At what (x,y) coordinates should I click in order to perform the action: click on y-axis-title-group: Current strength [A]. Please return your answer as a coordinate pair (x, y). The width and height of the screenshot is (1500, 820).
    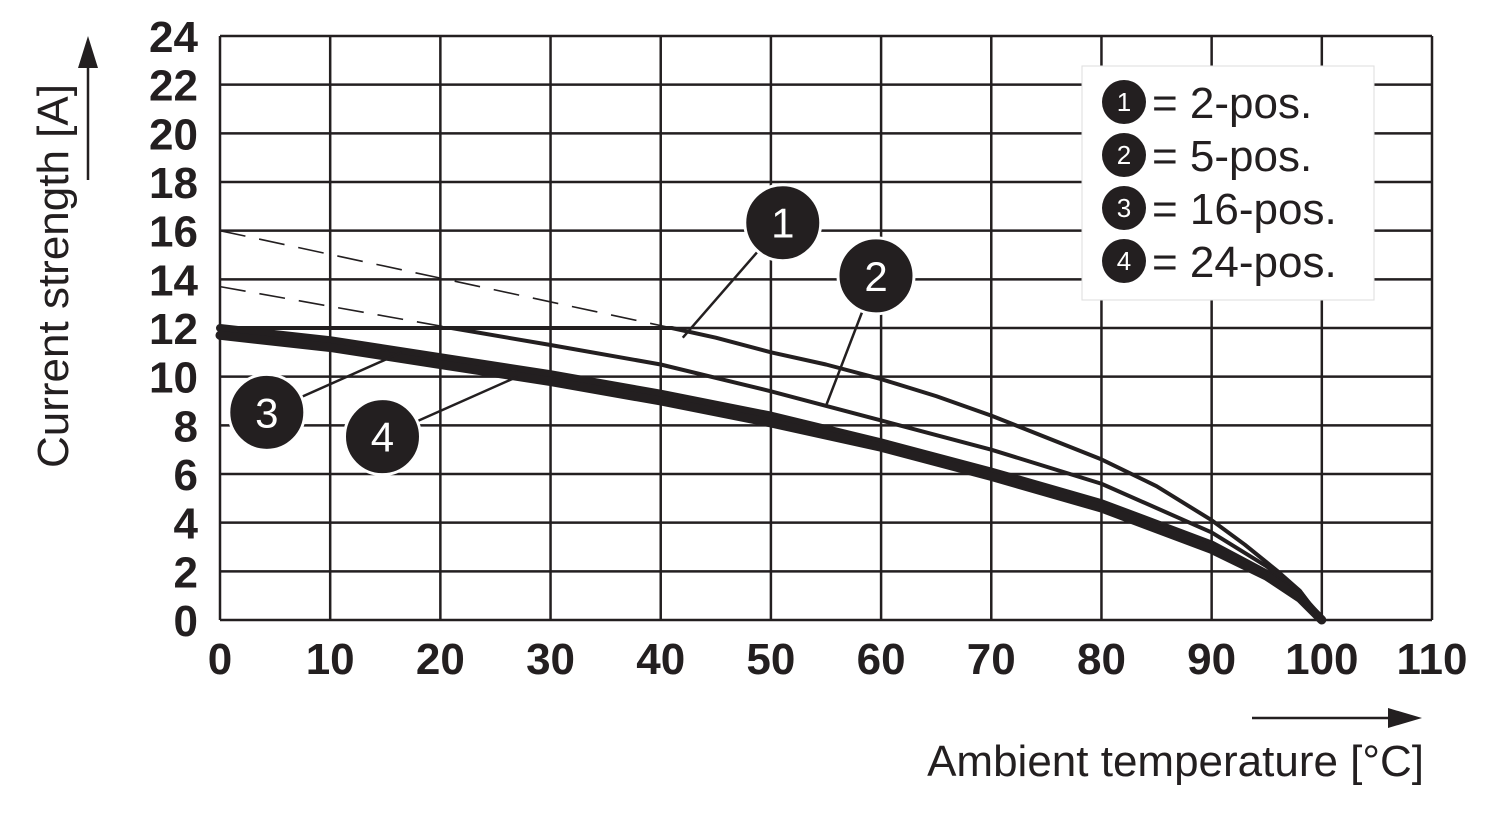
    Looking at the image, I should click on (63, 252).